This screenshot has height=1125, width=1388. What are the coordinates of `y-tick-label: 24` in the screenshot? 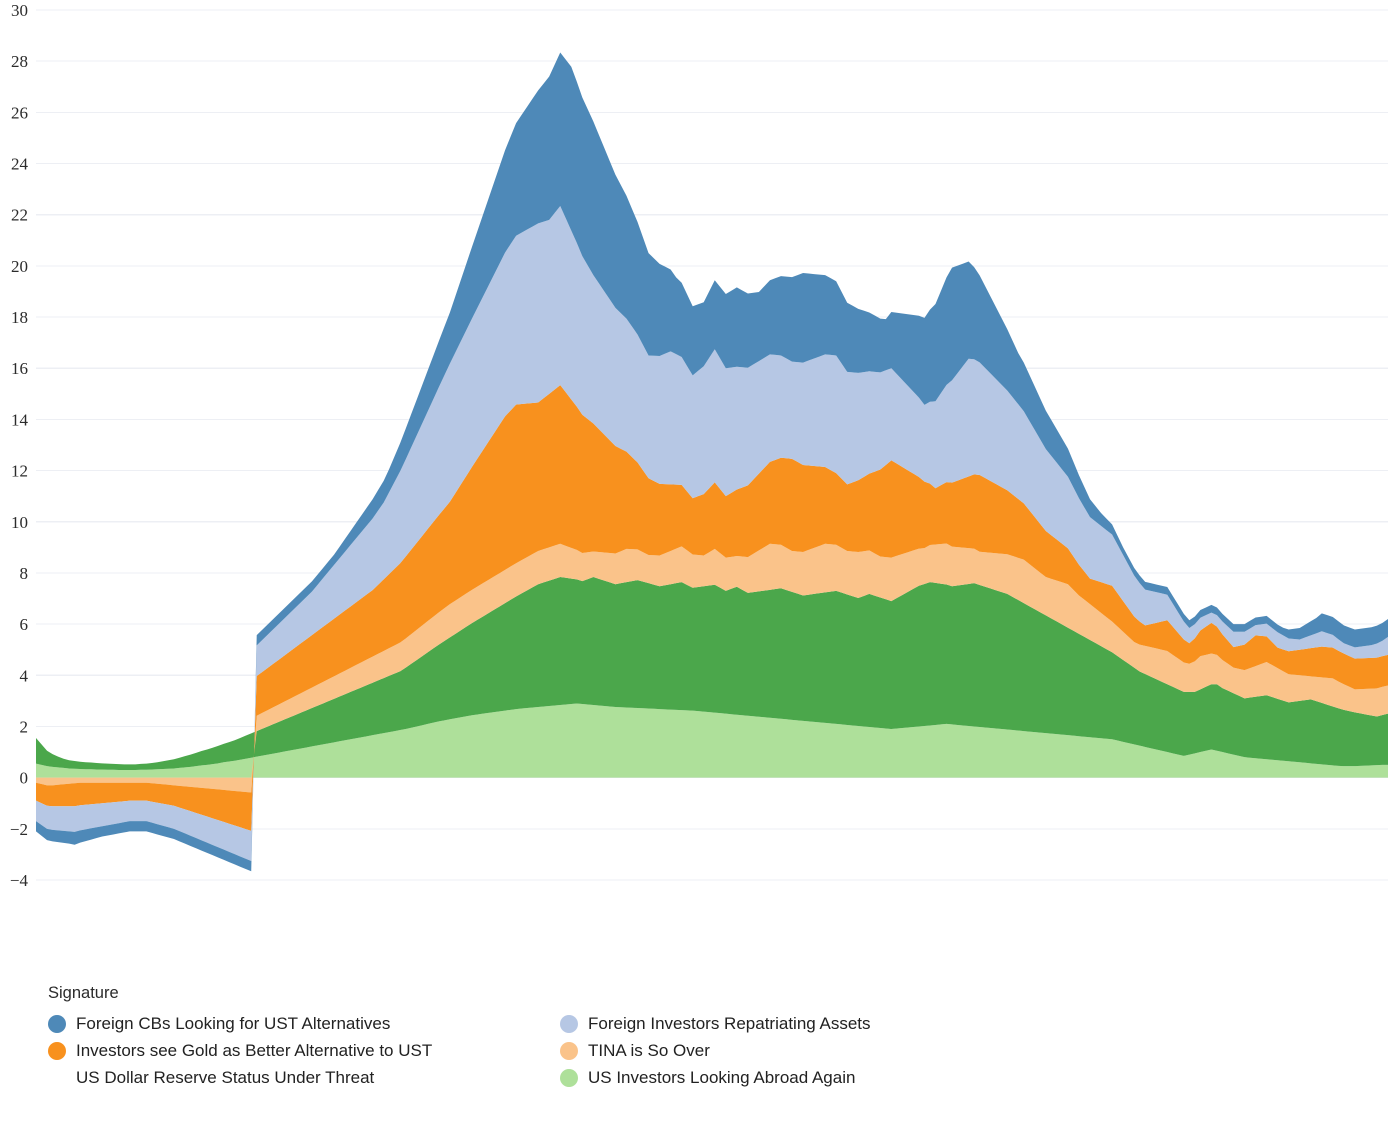 It's located at (20, 164).